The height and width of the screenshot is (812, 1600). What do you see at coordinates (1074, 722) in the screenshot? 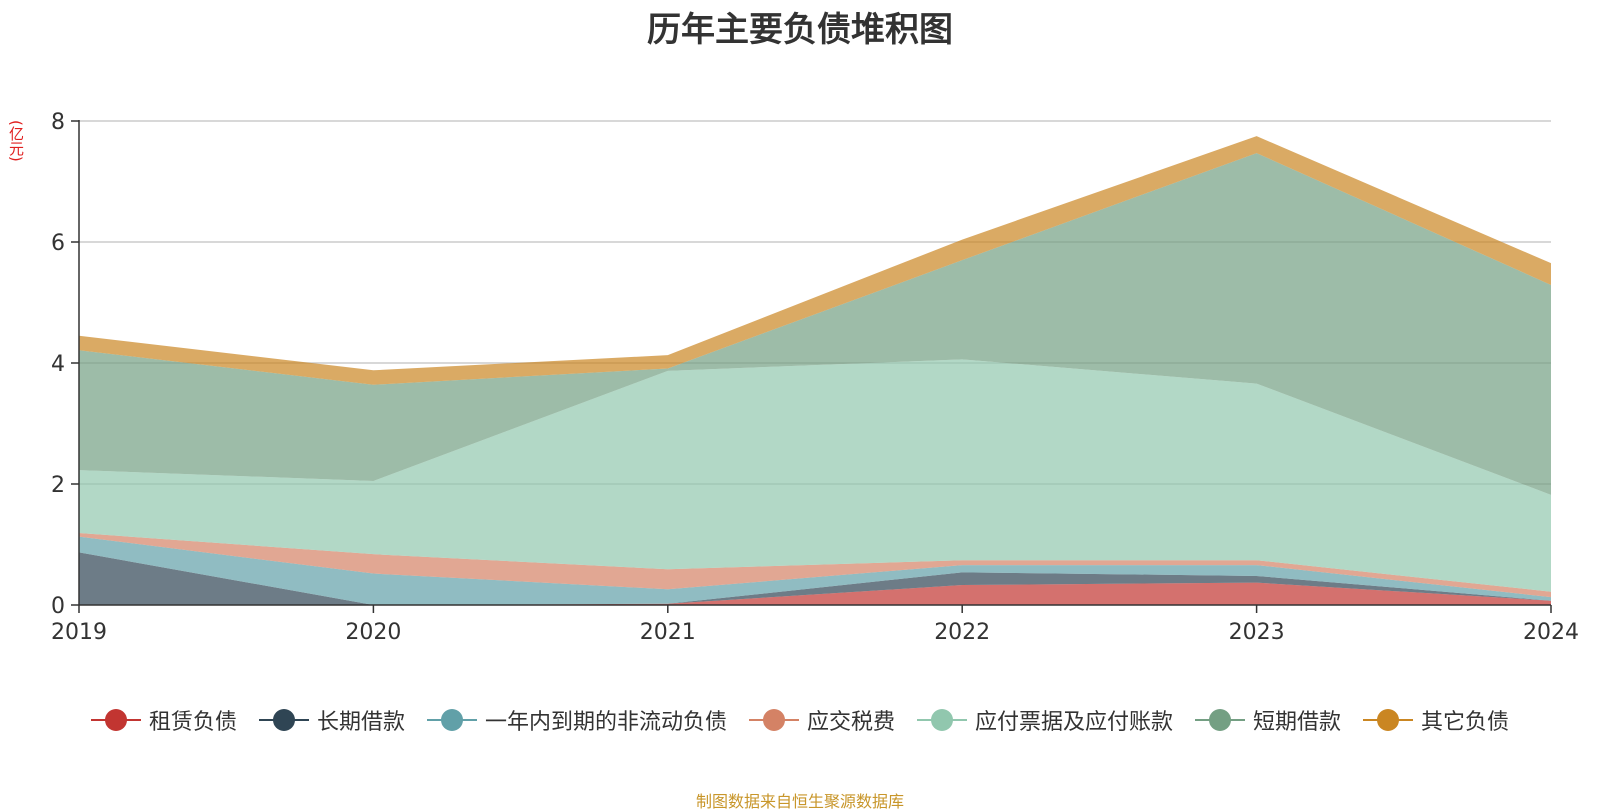
I see `legend-label: 应付票据及应付账款` at bounding box center [1074, 722].